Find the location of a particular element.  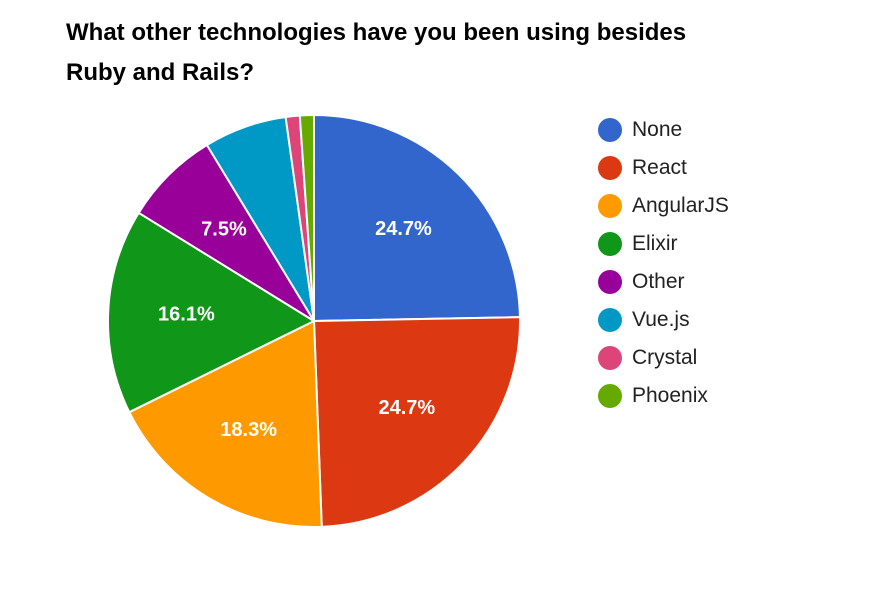

legend-item-phoenix: Phoenix is located at coordinates (663, 396).